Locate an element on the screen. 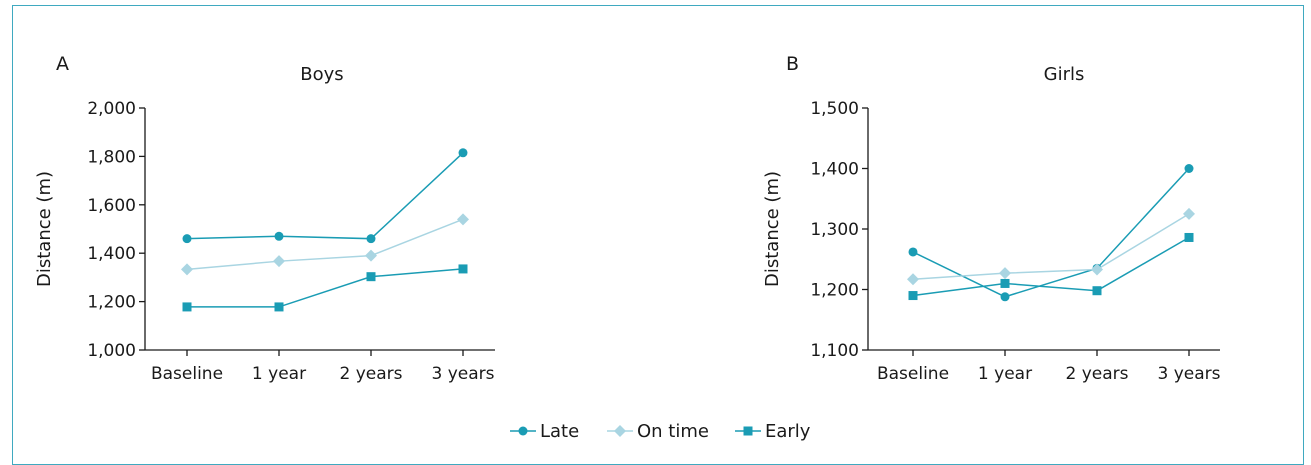 The image size is (1311, 465). y-tick-label: 1,500 is located at coordinates (834, 109).